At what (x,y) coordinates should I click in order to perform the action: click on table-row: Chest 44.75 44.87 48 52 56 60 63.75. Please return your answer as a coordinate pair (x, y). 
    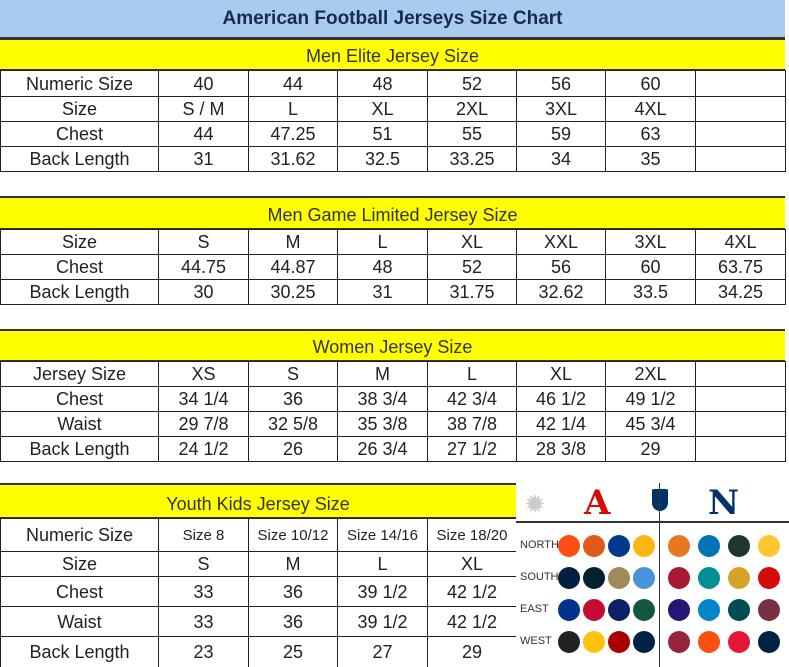
    Looking at the image, I should click on (393, 267).